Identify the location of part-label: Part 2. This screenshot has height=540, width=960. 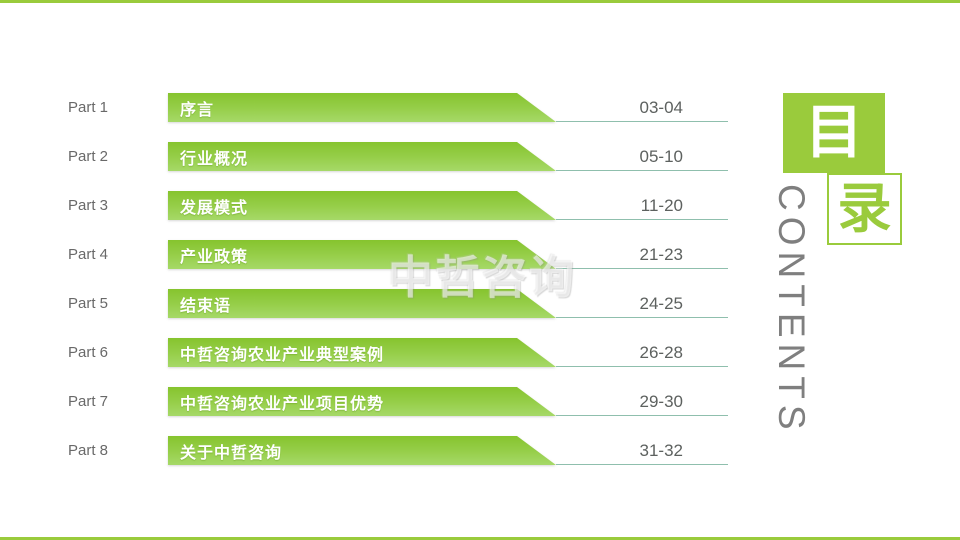
(88, 156).